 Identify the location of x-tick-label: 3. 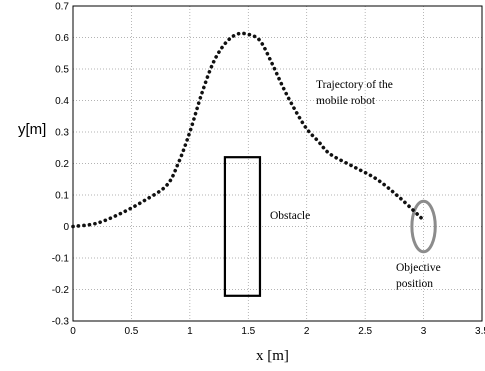
(424, 331).